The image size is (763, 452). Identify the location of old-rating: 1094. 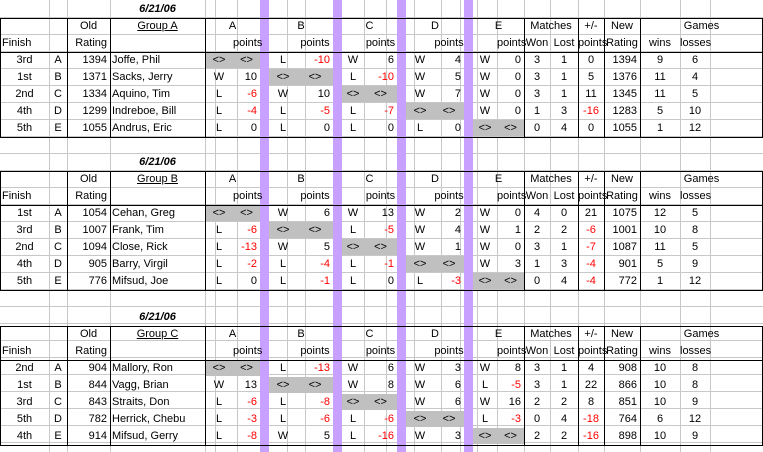
(94, 247).